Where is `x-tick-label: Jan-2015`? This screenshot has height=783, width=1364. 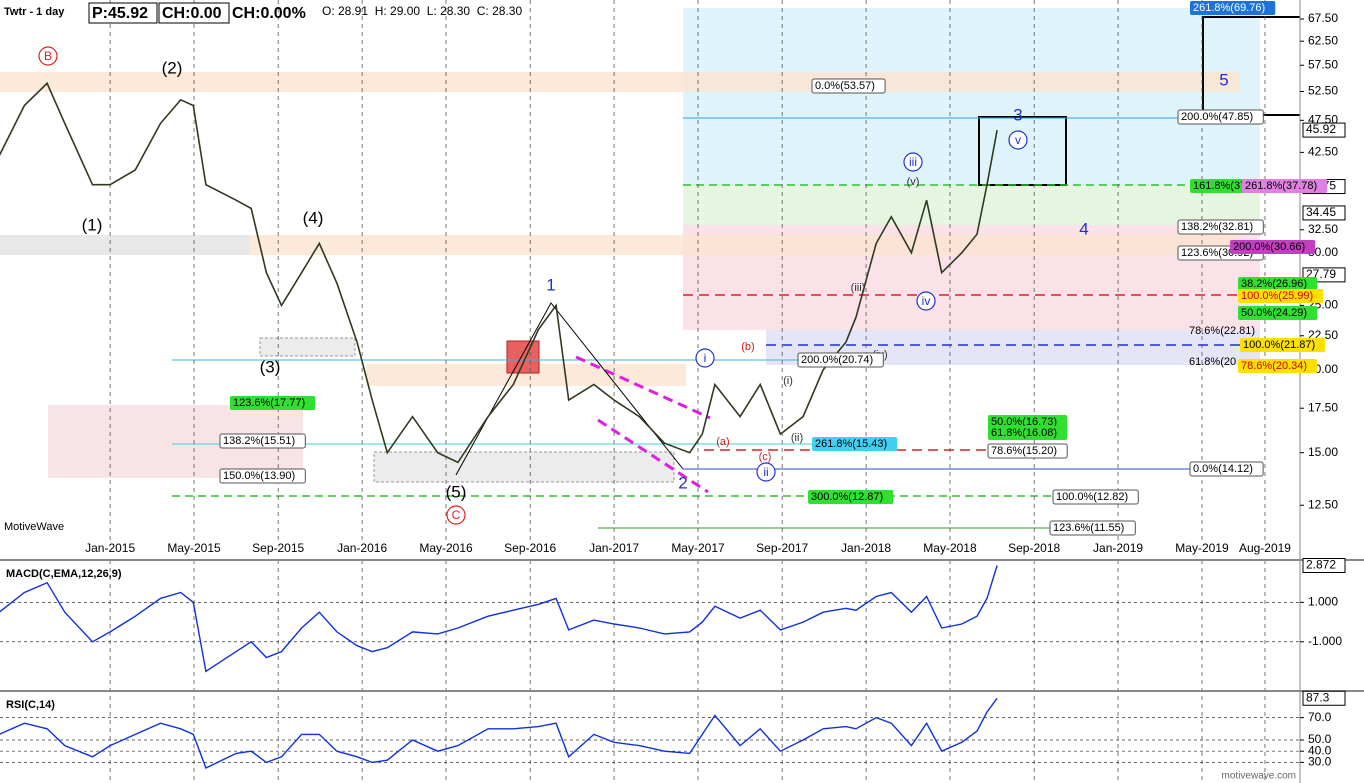
x-tick-label: Jan-2015 is located at coordinates (110, 548).